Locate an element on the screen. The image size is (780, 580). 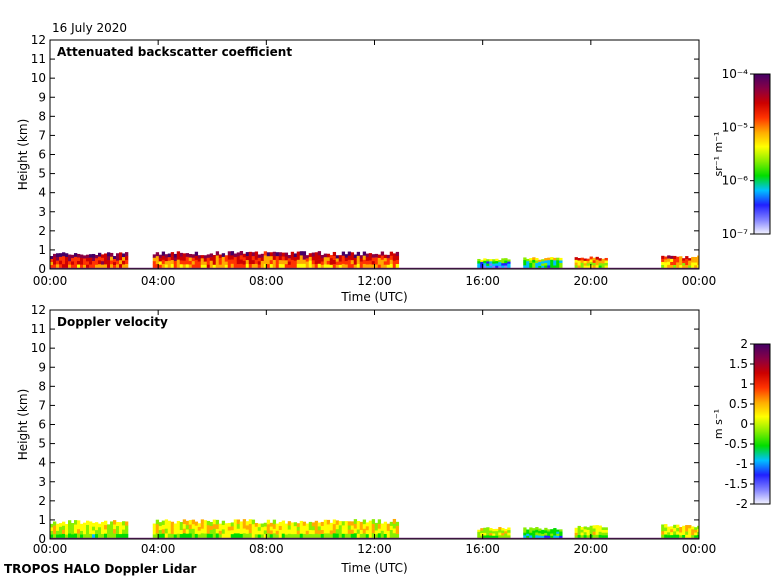
colorbar-tick-label: 10⁻⁵ is located at coordinates (735, 127).